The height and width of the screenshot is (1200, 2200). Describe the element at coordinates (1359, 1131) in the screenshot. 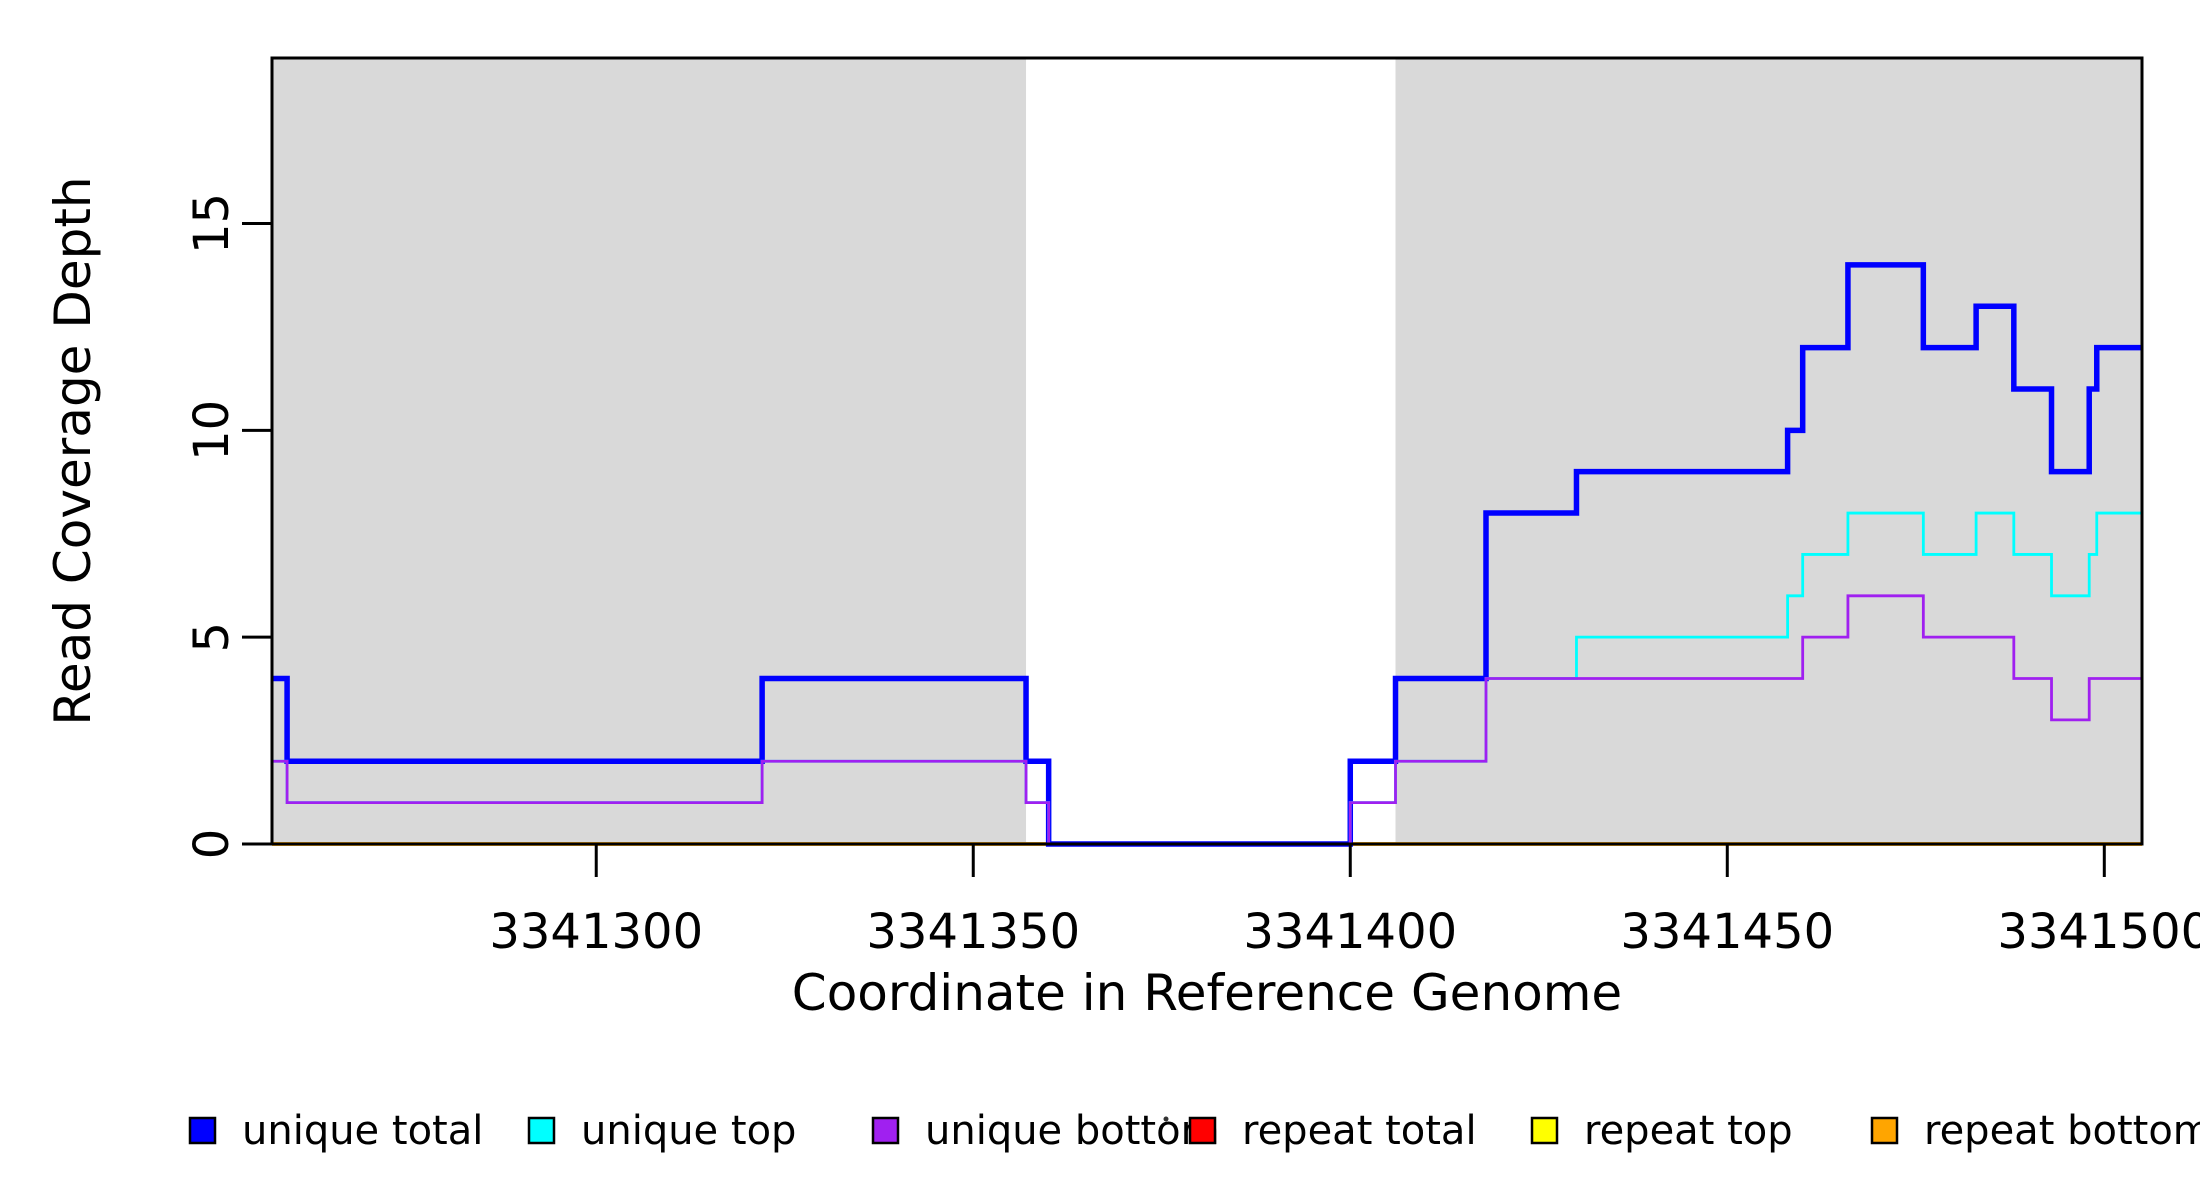

I see `legend-label: repeat total` at that location.